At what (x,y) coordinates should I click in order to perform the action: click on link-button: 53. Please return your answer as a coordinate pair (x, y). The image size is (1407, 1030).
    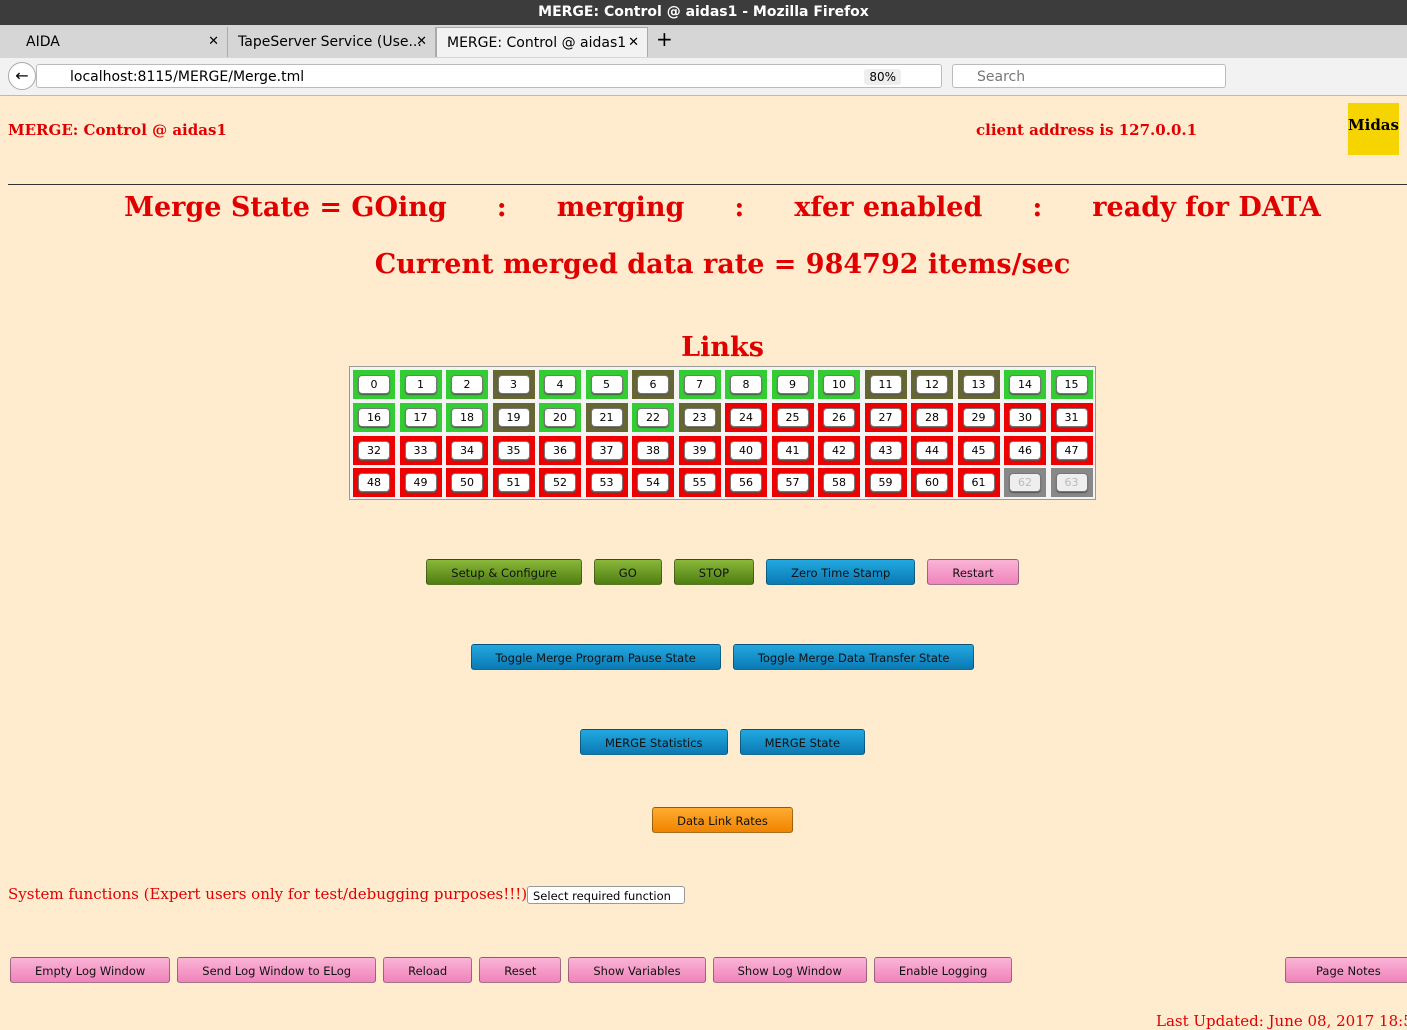
    Looking at the image, I should click on (606, 483).